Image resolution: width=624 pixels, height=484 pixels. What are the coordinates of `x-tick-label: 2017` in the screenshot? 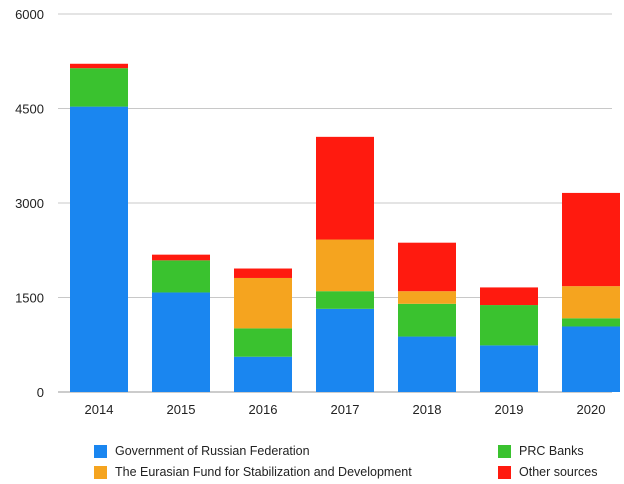 It's located at (345, 409).